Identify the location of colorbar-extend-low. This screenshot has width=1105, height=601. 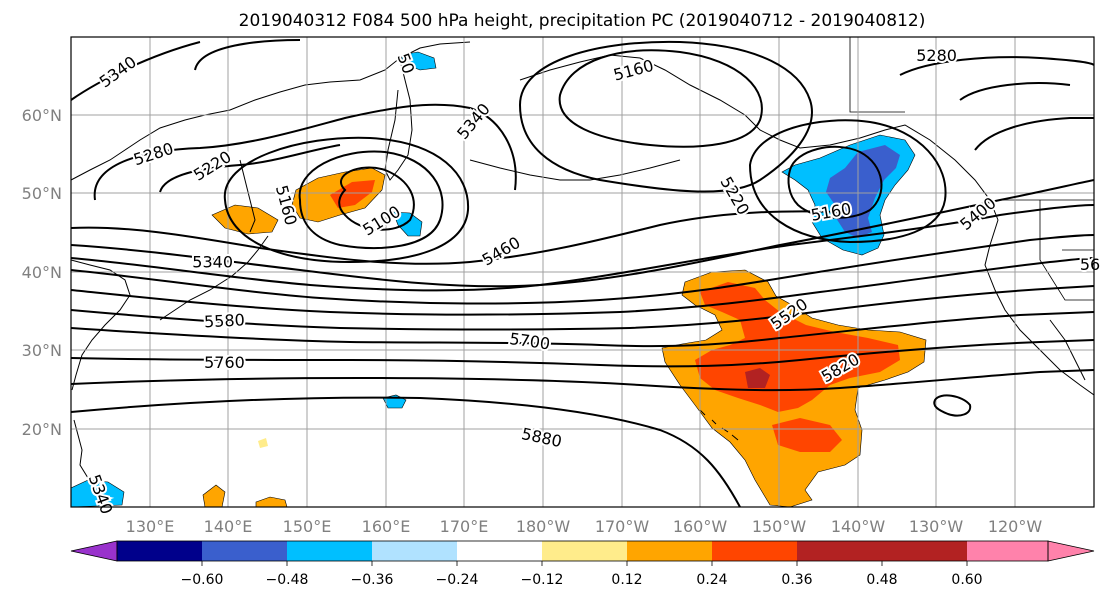
(94, 551).